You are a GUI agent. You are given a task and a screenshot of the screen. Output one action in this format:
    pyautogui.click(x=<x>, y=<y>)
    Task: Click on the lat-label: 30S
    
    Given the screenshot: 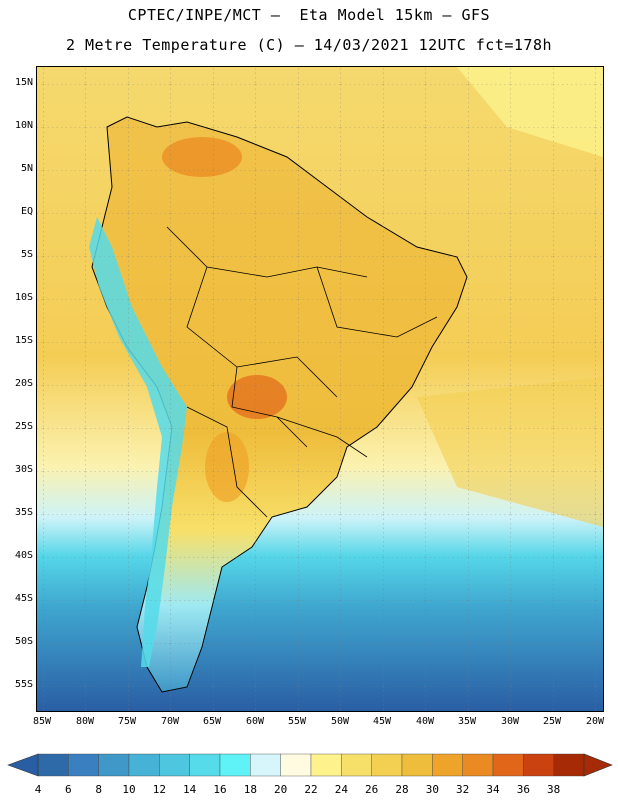 What is the action you would take?
    pyautogui.click(x=23, y=469)
    